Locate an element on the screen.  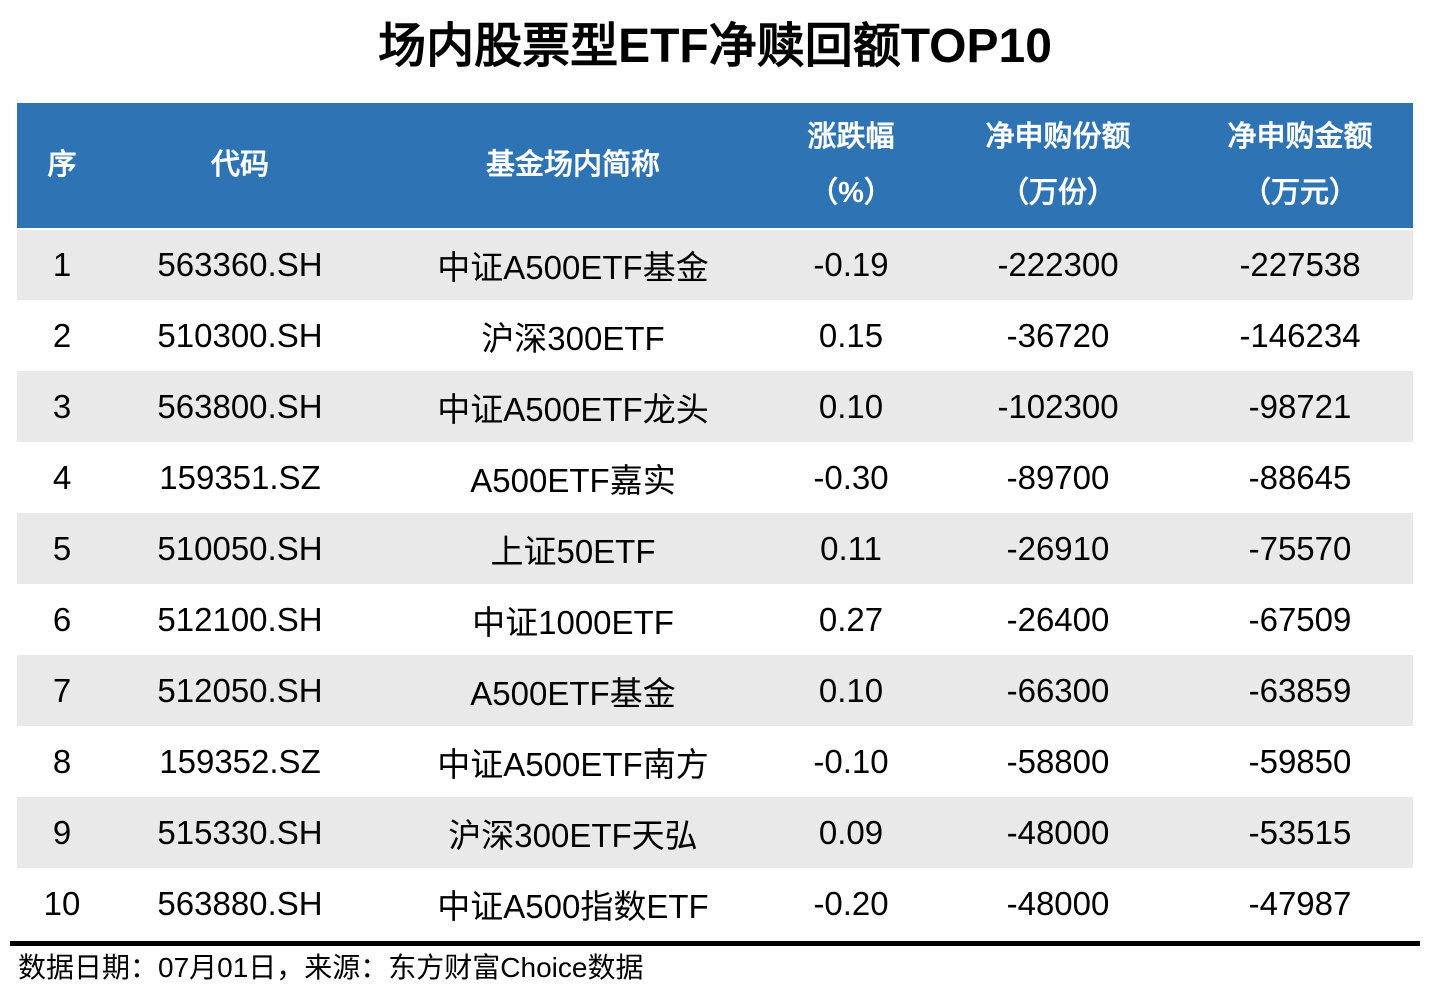
cell-net-amount: -227538 is located at coordinates (1300, 264).